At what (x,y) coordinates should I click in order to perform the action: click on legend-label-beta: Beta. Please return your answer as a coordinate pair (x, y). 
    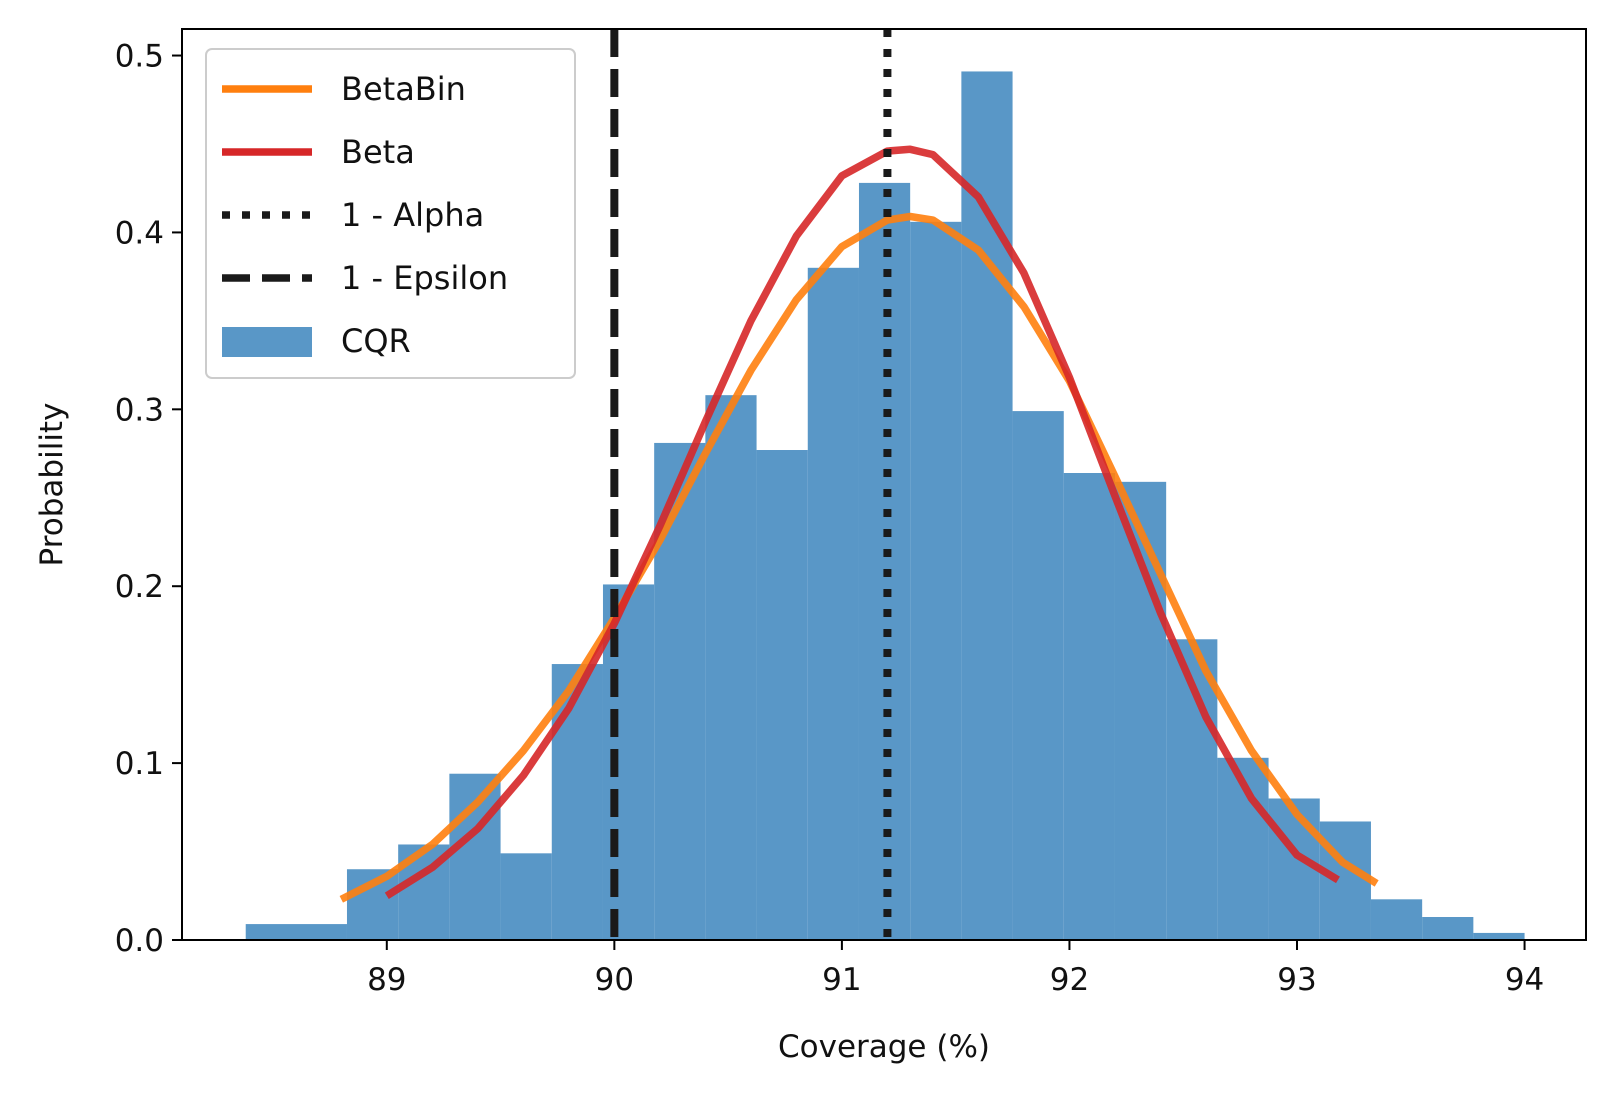
    Looking at the image, I should click on (378, 152).